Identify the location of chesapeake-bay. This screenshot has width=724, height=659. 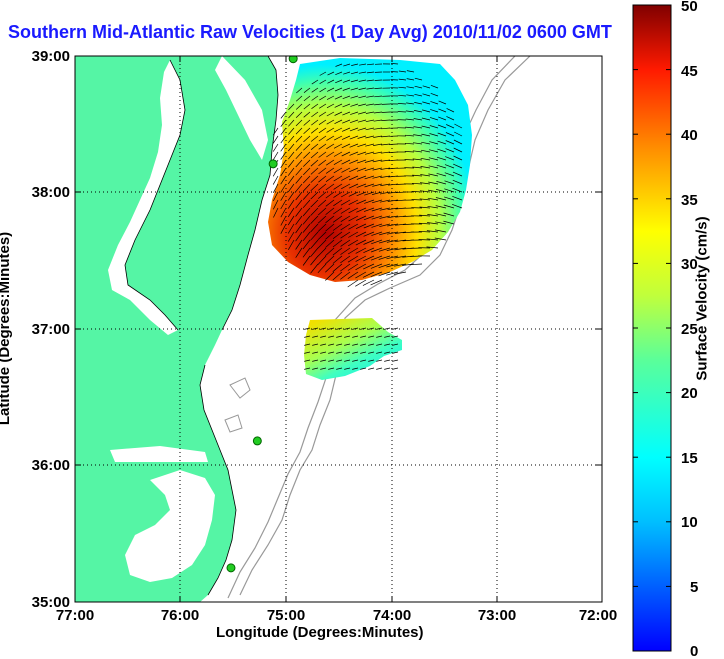
(146, 197).